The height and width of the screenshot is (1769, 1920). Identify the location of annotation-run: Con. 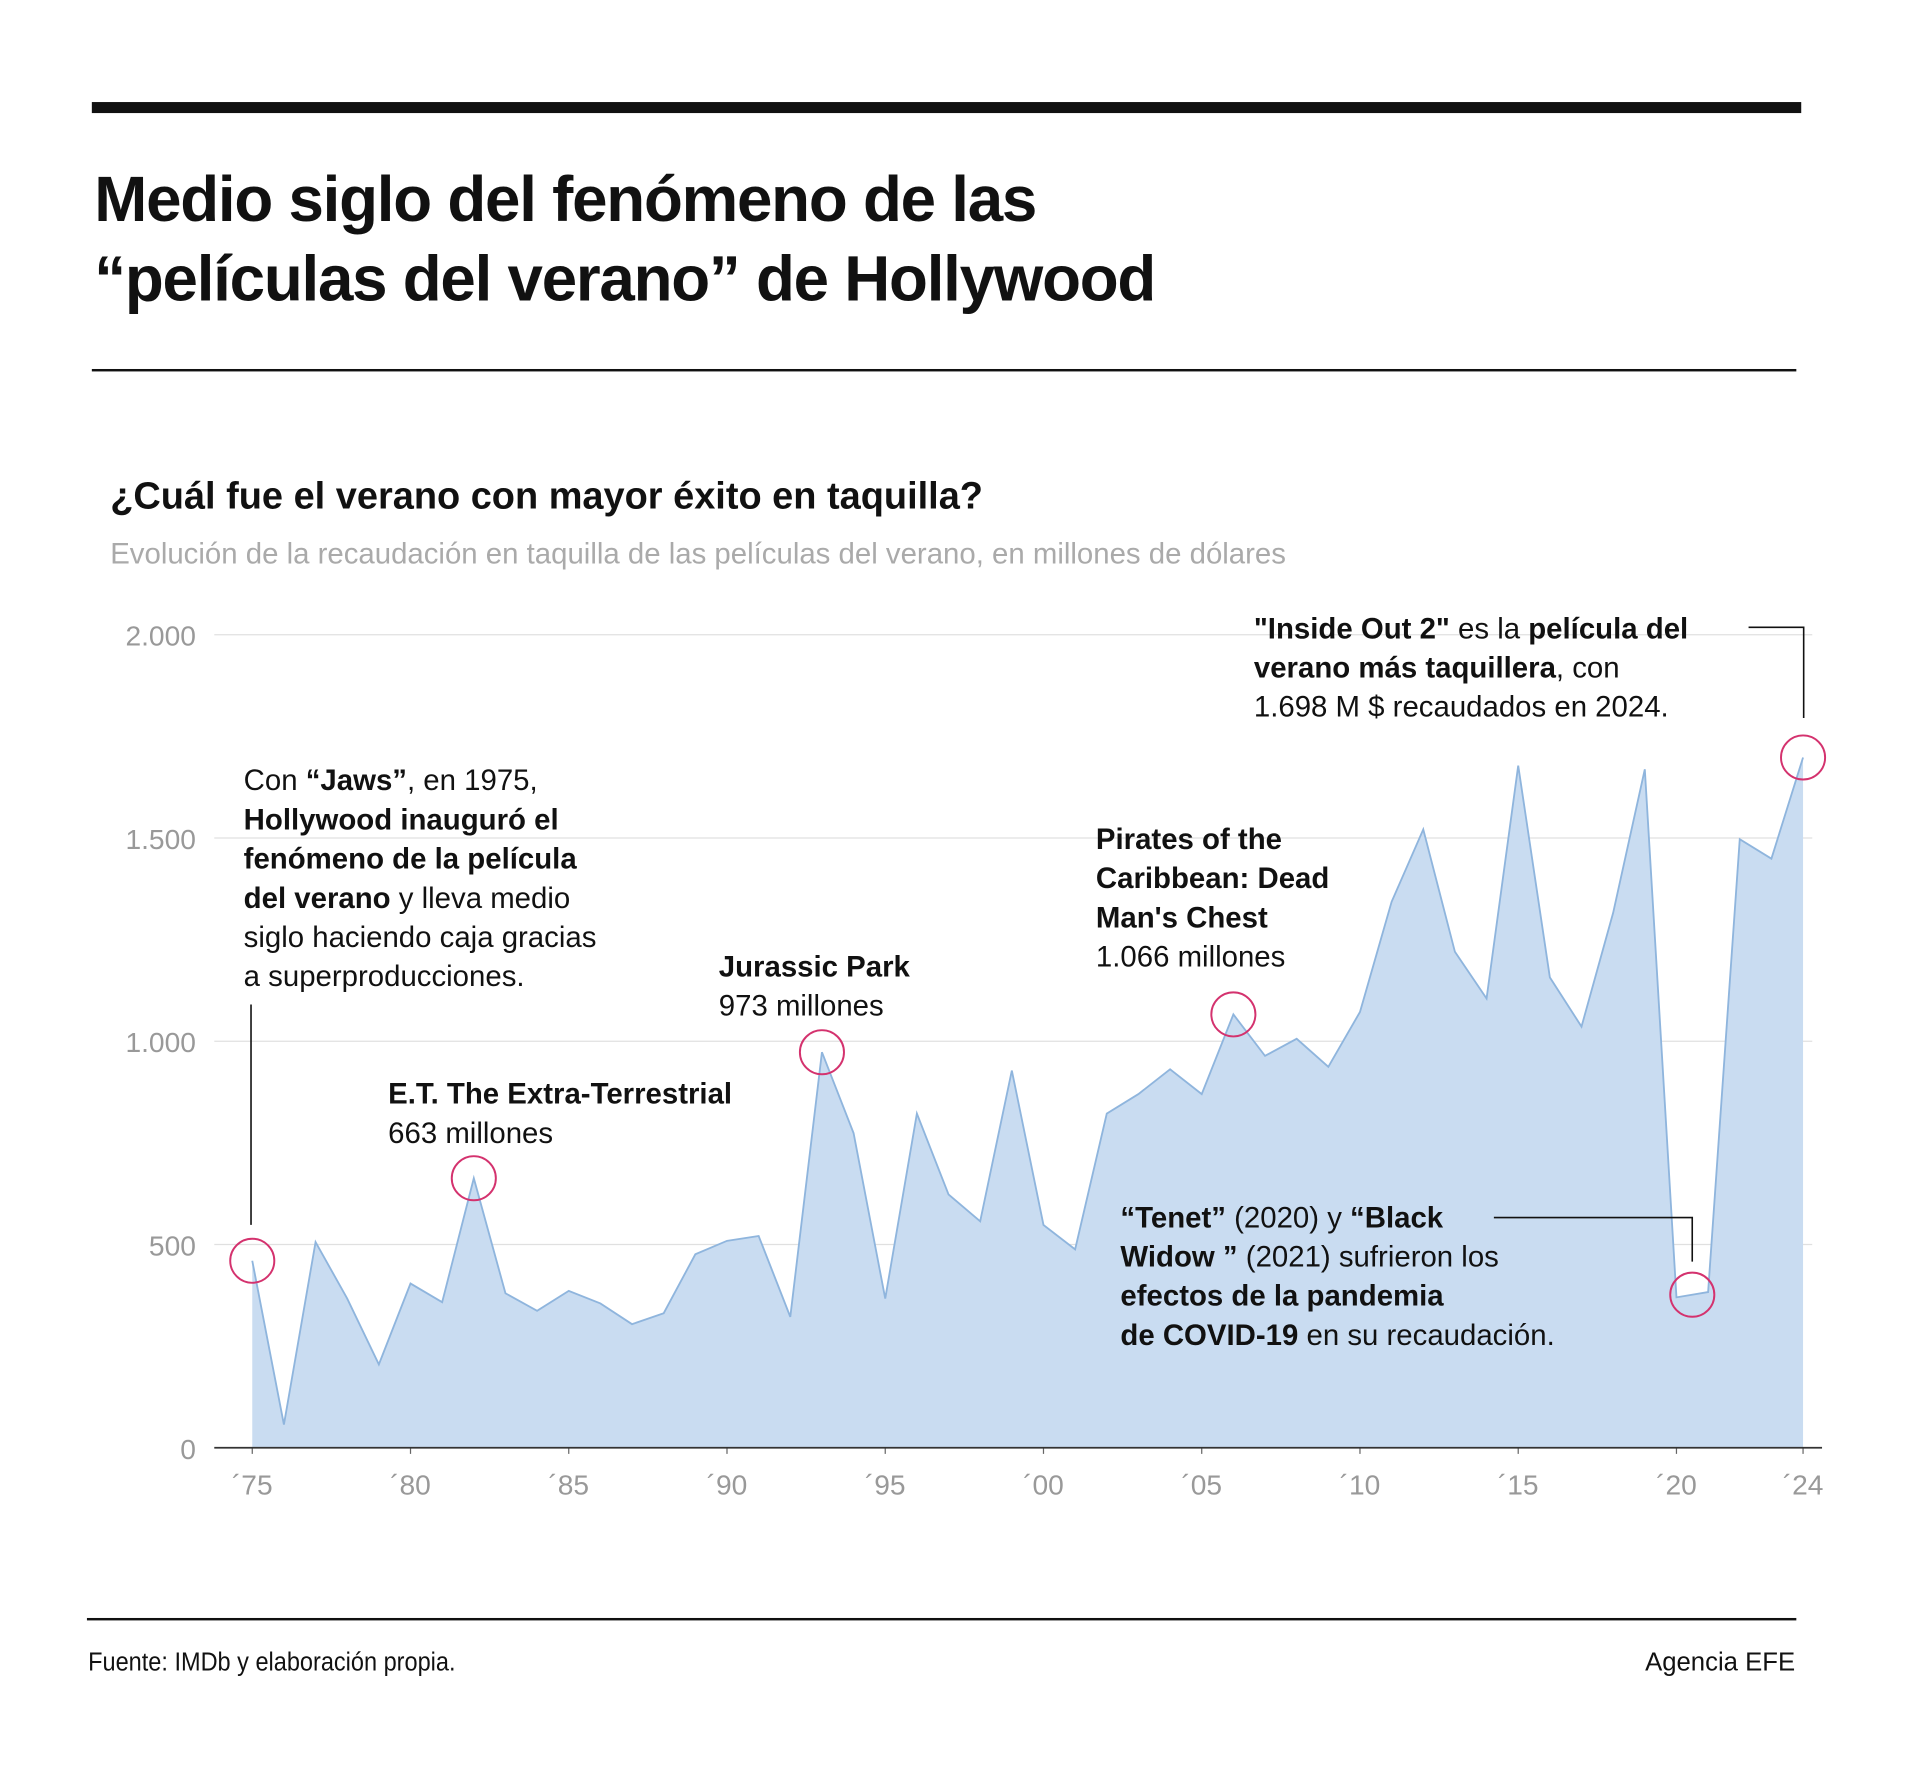
(275, 780).